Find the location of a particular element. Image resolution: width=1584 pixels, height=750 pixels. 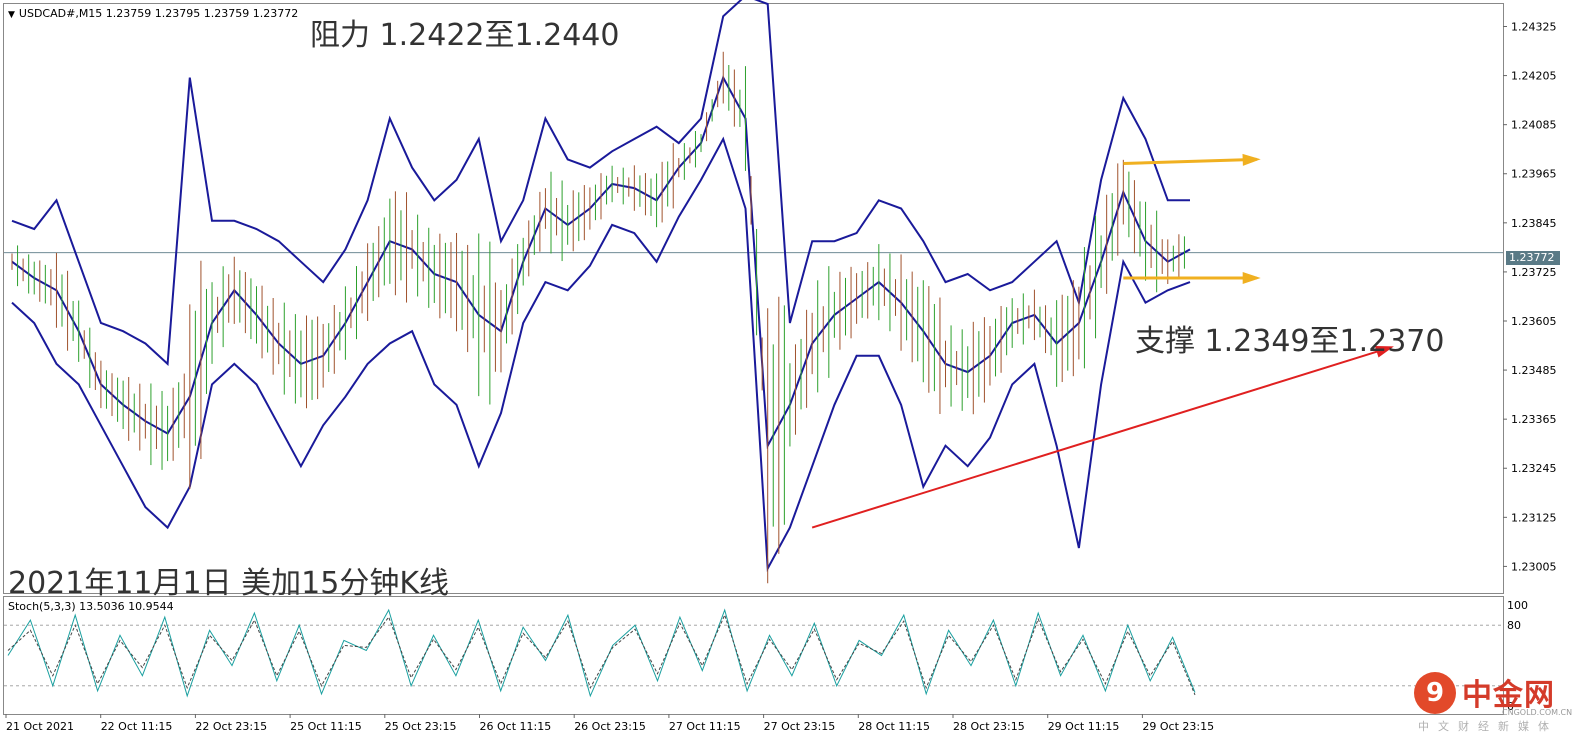

cngold-logo-icon: 9 is located at coordinates (1435, 693).